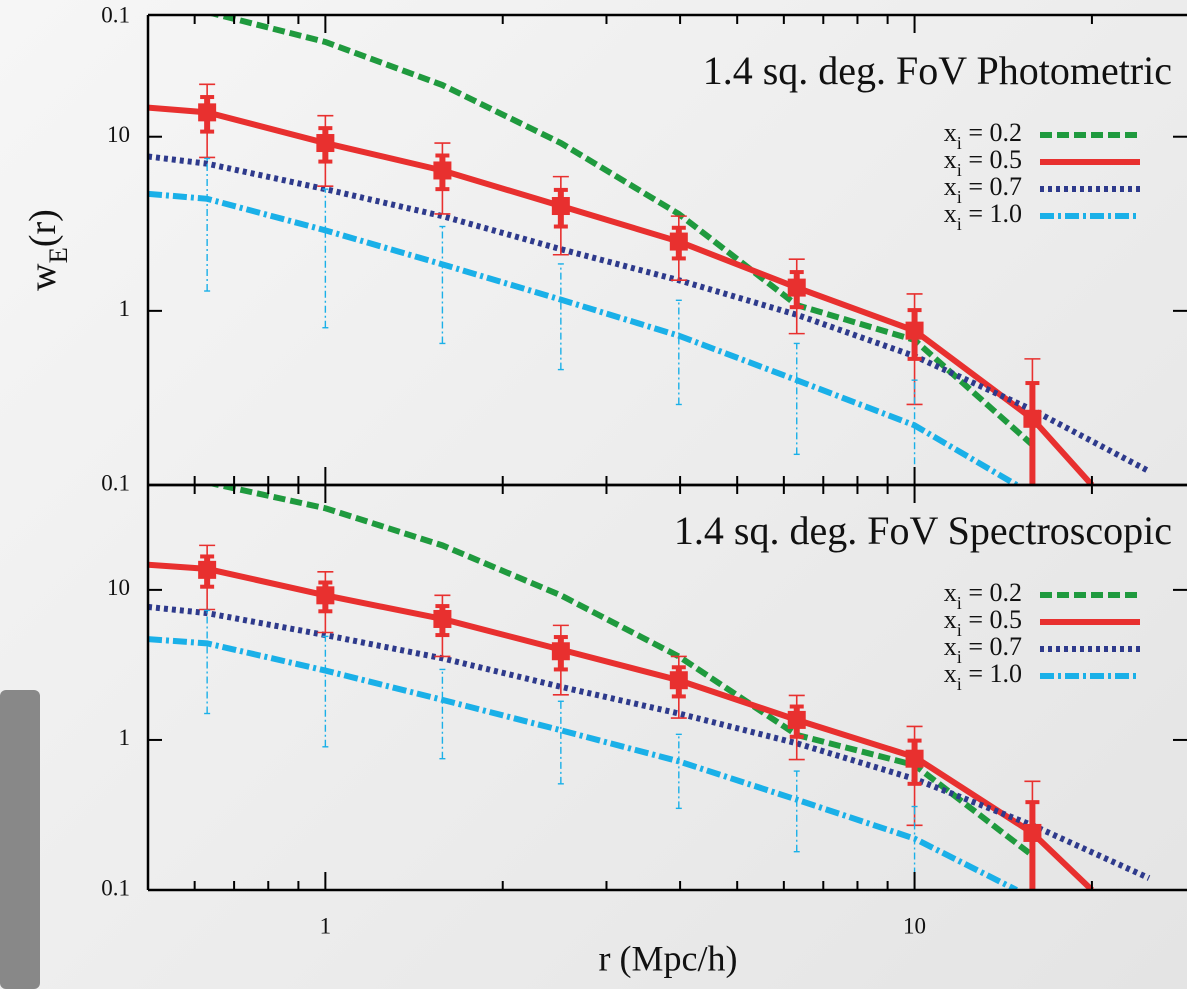  What do you see at coordinates (914, 925) in the screenshot?
I see `x-tick-label: 10` at bounding box center [914, 925].